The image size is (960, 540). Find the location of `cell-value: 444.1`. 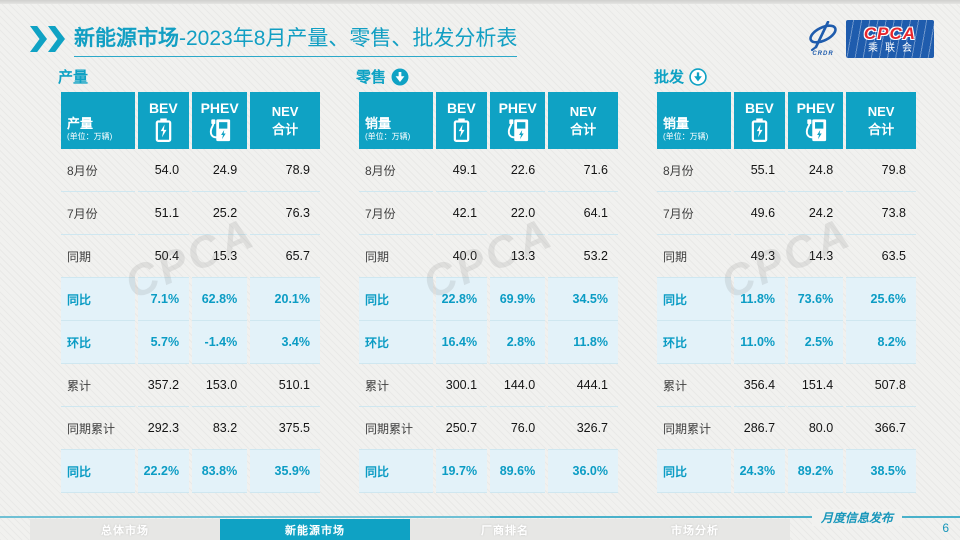

cell-value: 444.1 is located at coordinates (583, 385).